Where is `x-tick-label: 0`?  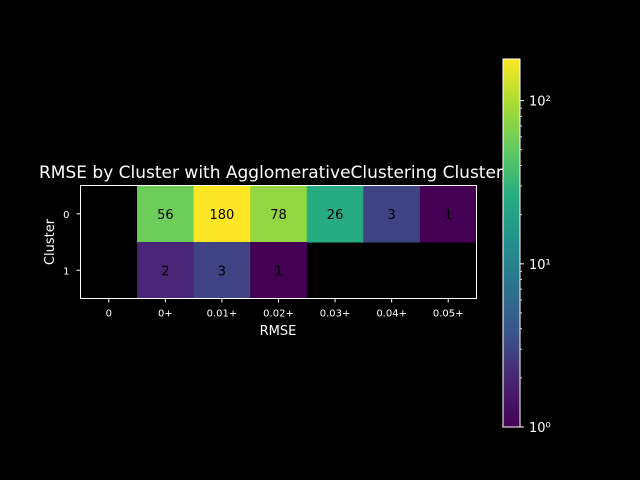
x-tick-label: 0 is located at coordinates (109, 314).